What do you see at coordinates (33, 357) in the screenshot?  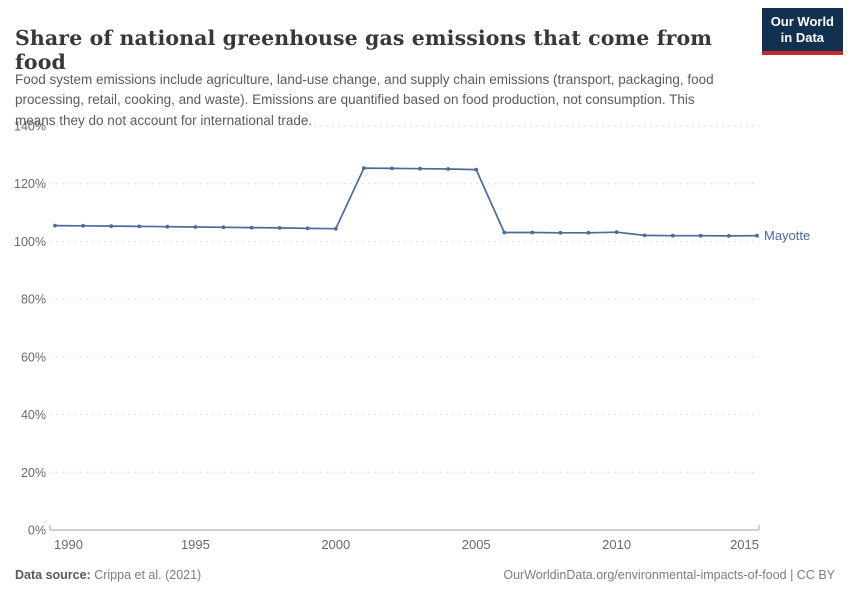 I see `y-tick-label: 60%` at bounding box center [33, 357].